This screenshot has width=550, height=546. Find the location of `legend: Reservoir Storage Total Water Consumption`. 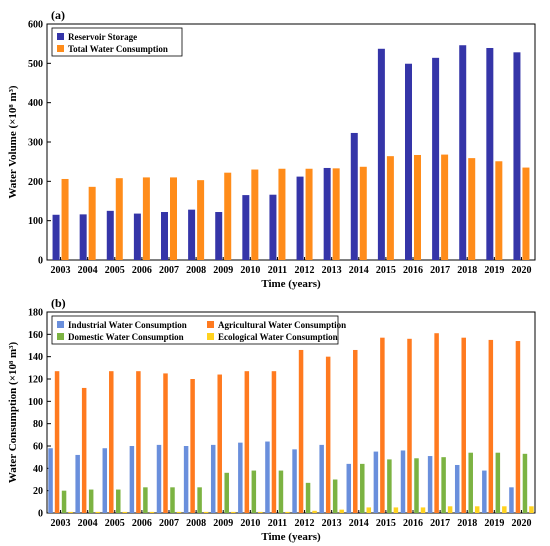

legend: Reservoir Storage Total Water Consumption is located at coordinates (117, 42).